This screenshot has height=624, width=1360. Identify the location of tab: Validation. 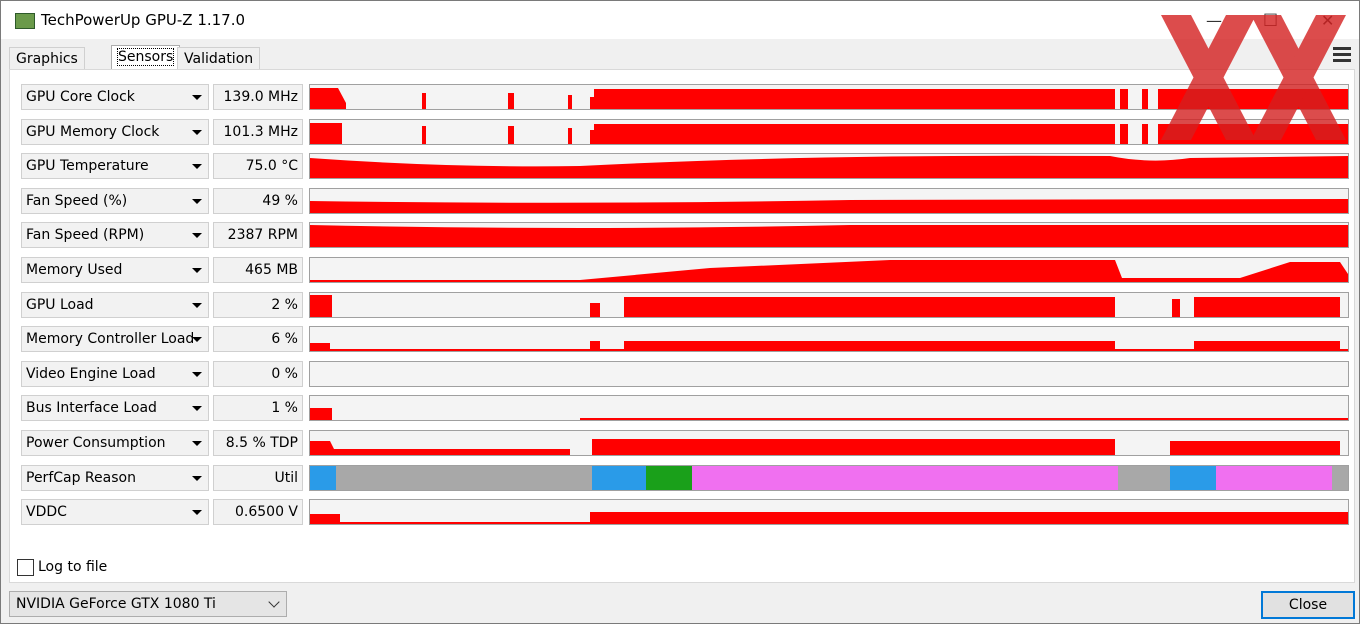
(219, 58).